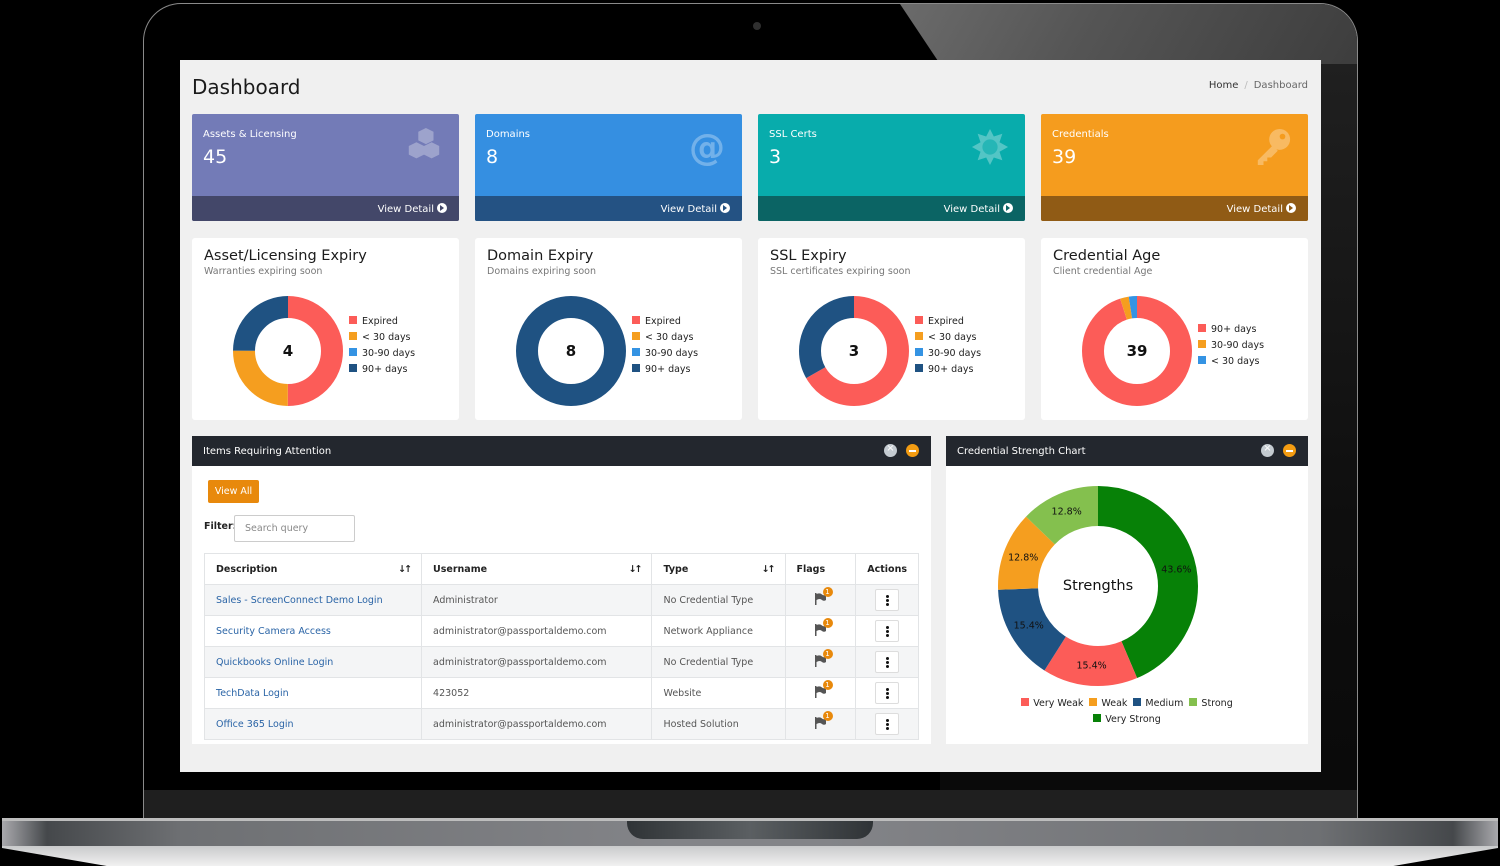 This screenshot has height=866, width=1500. I want to click on legend-label: 90+ days, so click(1234, 329).